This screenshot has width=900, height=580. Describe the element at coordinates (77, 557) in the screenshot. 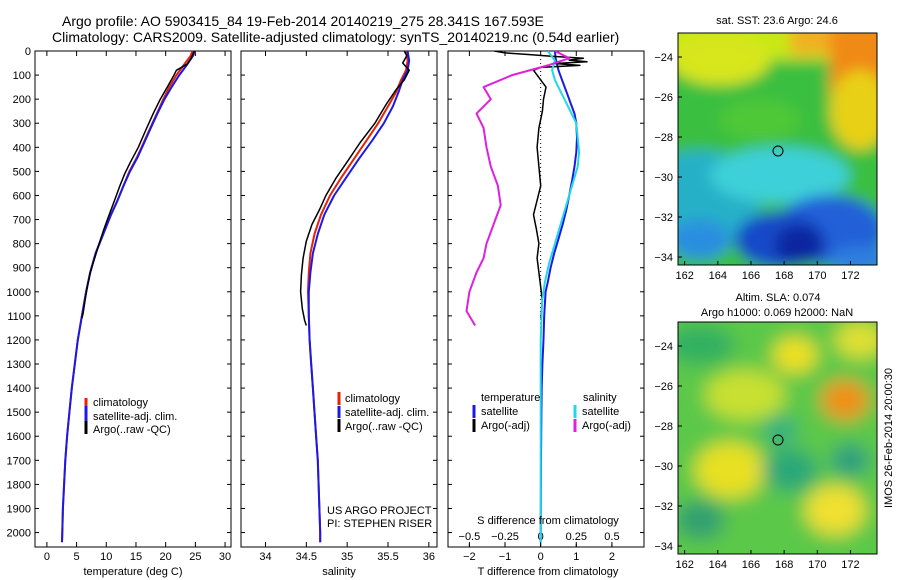

I see `x-tick-label: 5` at that location.